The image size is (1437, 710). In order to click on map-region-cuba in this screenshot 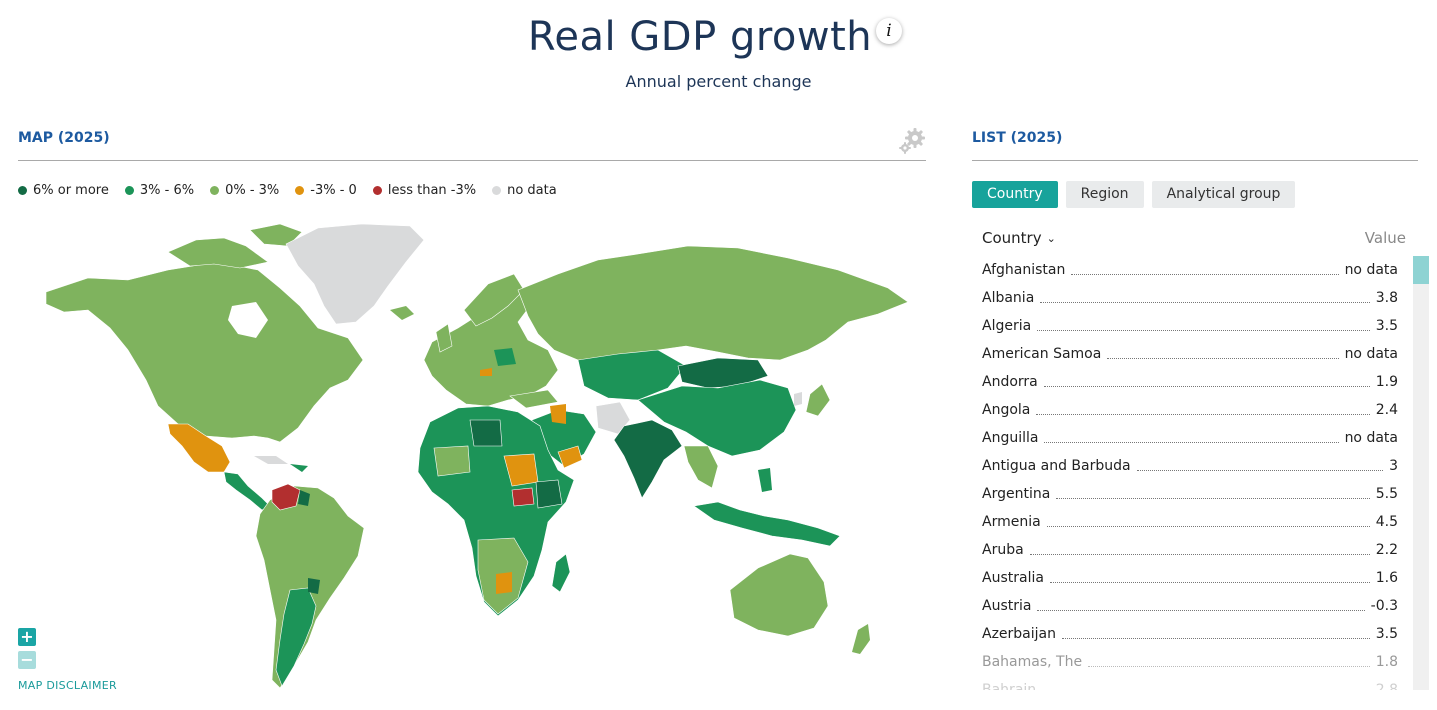, I will do `click(271, 460)`.